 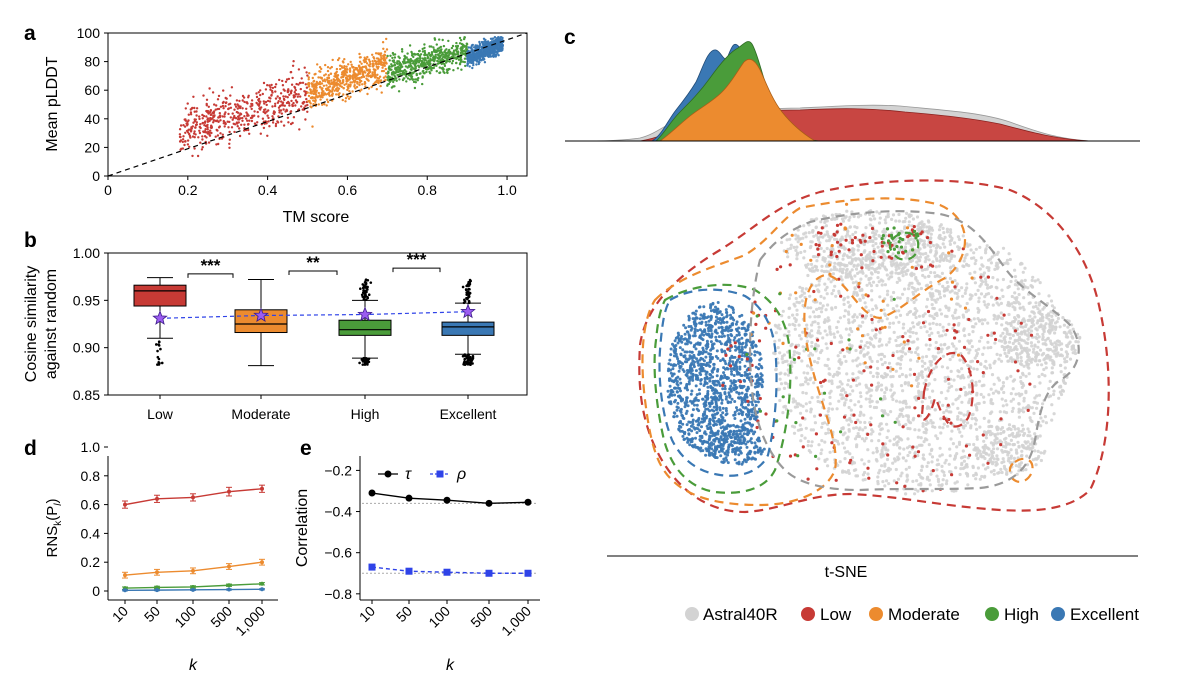 What do you see at coordinates (260, 414) in the screenshot?
I see `x-tick-label: Moderate` at bounding box center [260, 414].